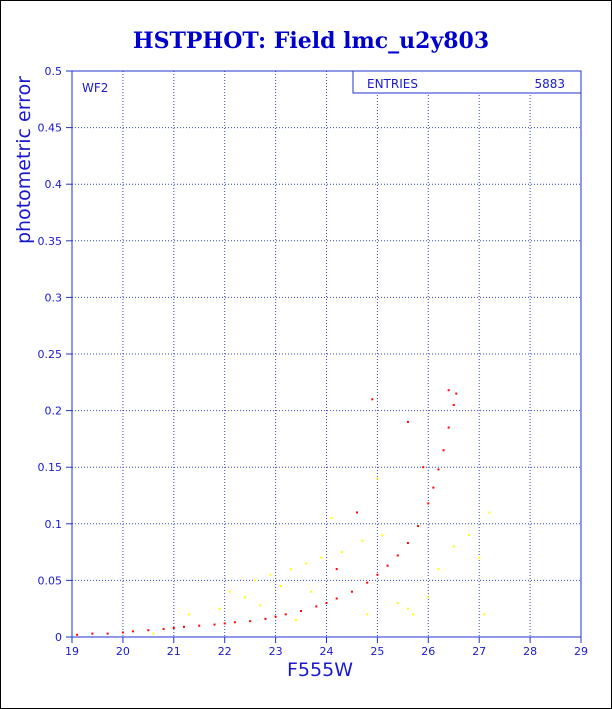 The image size is (612, 709). I want to click on x-tick-label: 29, so click(581, 651).